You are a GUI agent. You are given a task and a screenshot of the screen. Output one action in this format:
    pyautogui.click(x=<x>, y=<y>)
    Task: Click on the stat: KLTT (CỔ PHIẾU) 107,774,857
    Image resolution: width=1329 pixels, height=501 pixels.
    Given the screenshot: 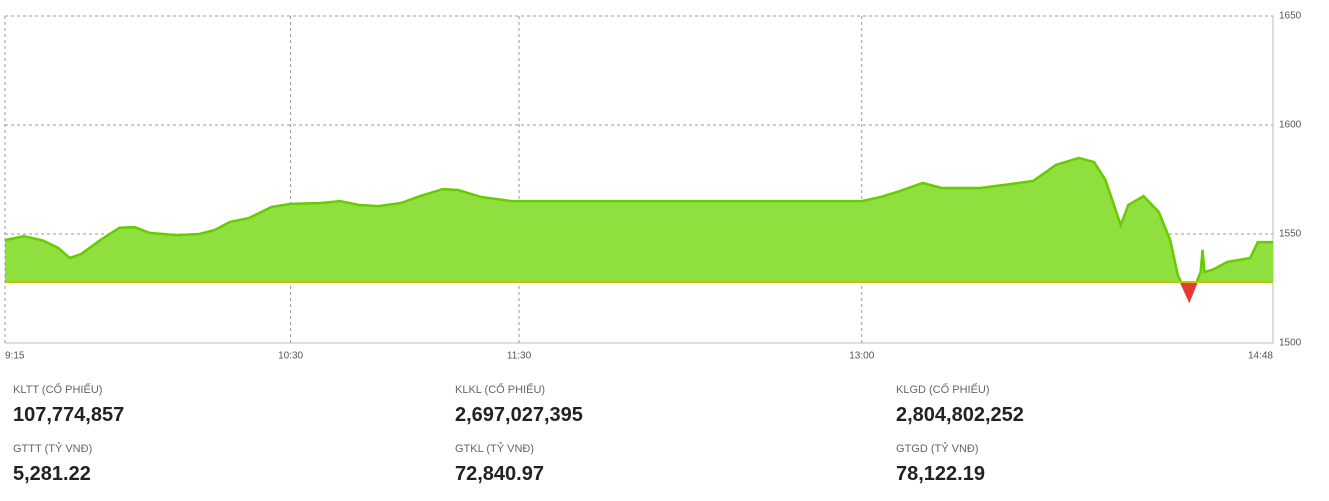 What is the action you would take?
    pyautogui.click(x=68, y=405)
    